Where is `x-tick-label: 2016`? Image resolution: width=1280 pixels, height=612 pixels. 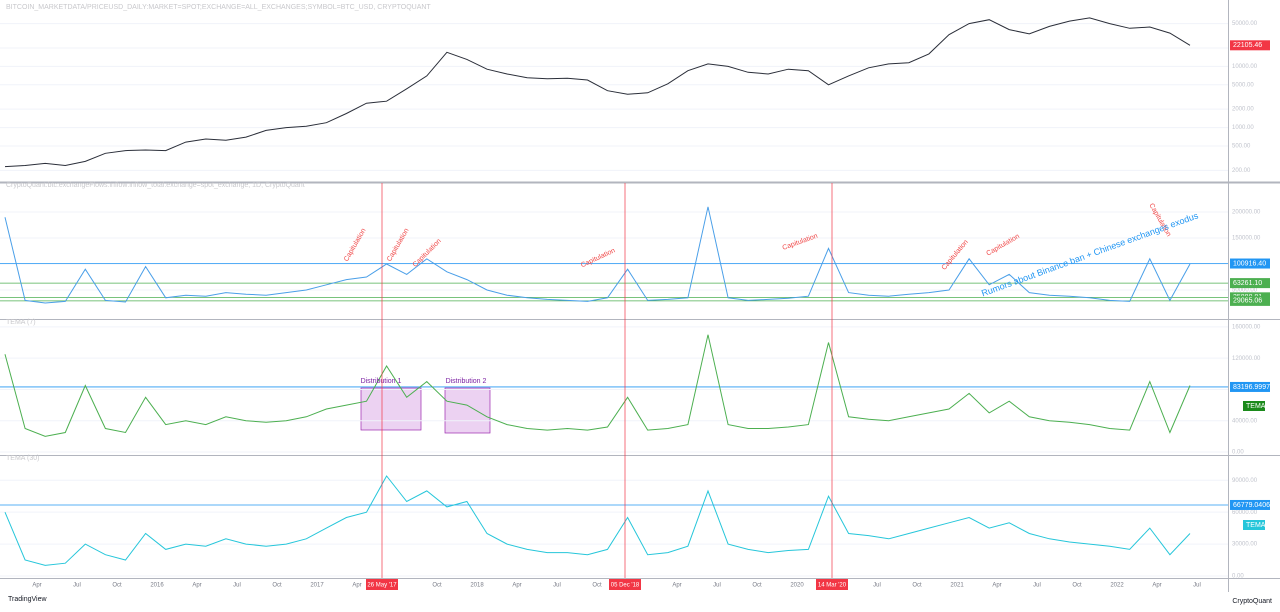 x-tick-label: 2016 is located at coordinates (157, 586).